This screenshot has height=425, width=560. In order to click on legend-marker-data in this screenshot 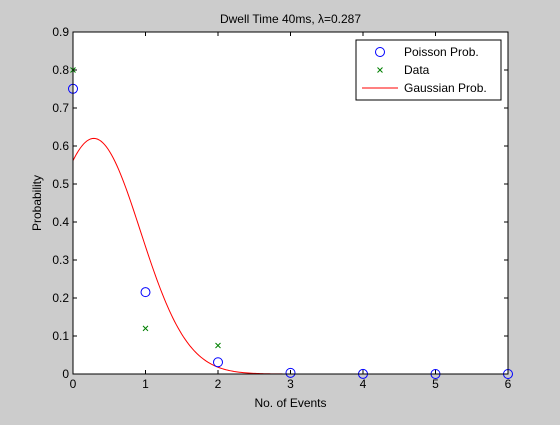, I will do `click(380, 70)`.